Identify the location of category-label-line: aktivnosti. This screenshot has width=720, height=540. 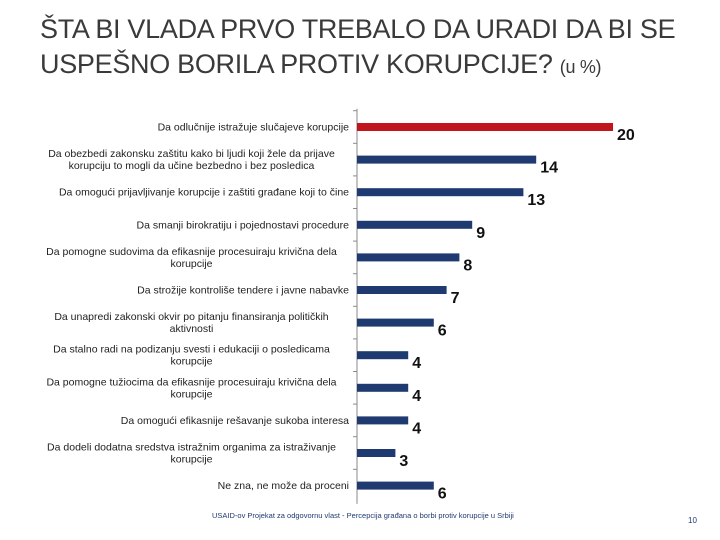
(192, 329).